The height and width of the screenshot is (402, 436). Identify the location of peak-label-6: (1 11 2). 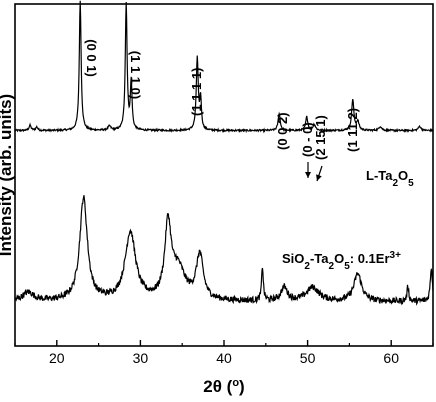
(352, 130).